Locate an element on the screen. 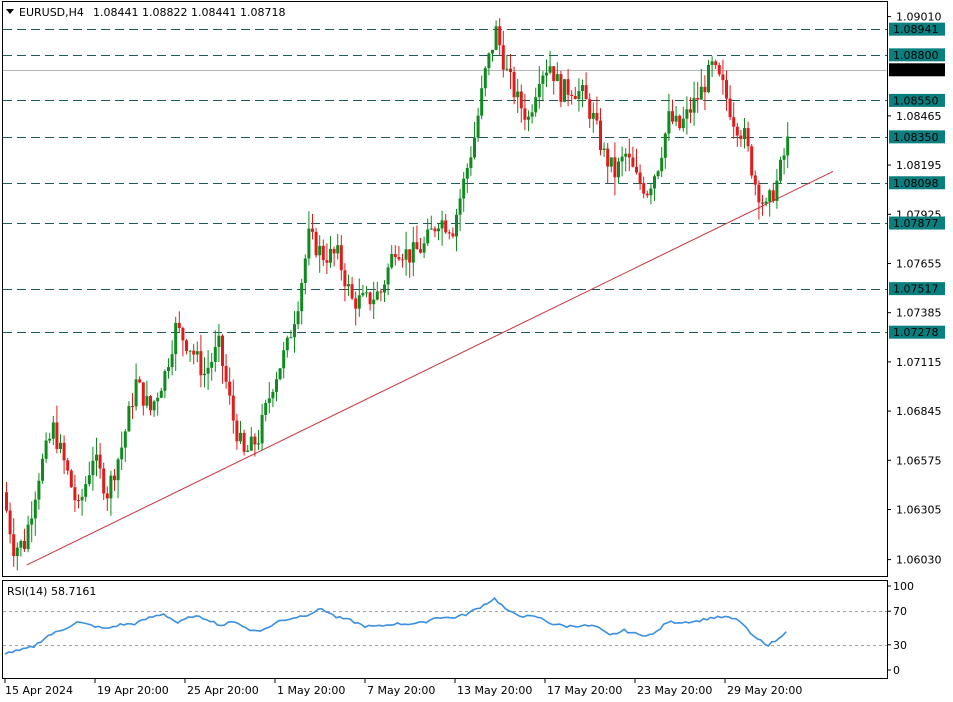 Image resolution: width=953 pixels, height=702 pixels. rsi-header-label: RSI(14) 58.7161 is located at coordinates (51, 591).